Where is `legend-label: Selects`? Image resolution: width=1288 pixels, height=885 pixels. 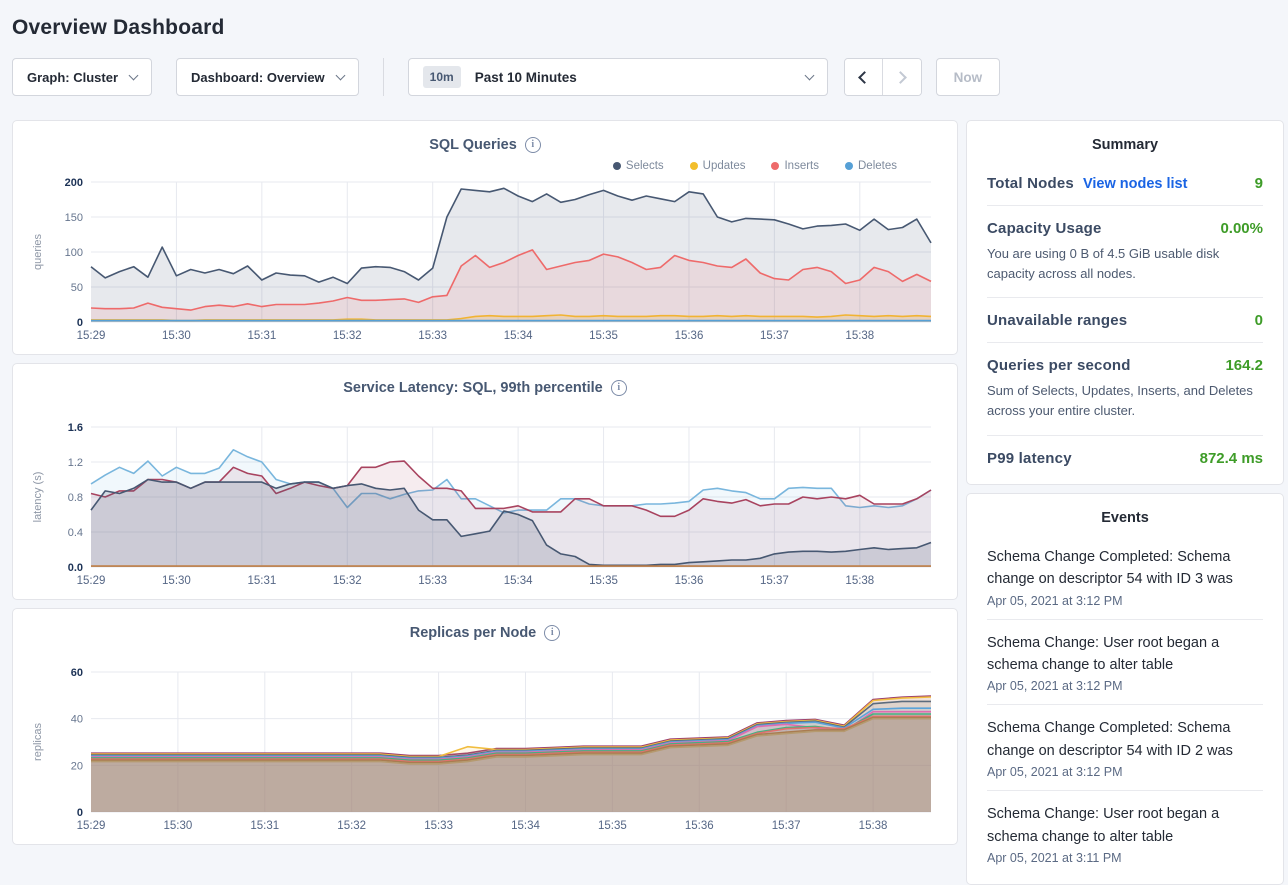 legend-label: Selects is located at coordinates (644, 166).